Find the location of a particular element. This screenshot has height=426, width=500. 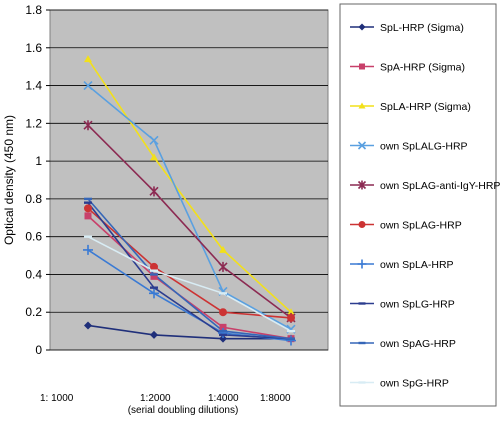

y-tick-label: 0.4 is located at coordinates (33, 274).